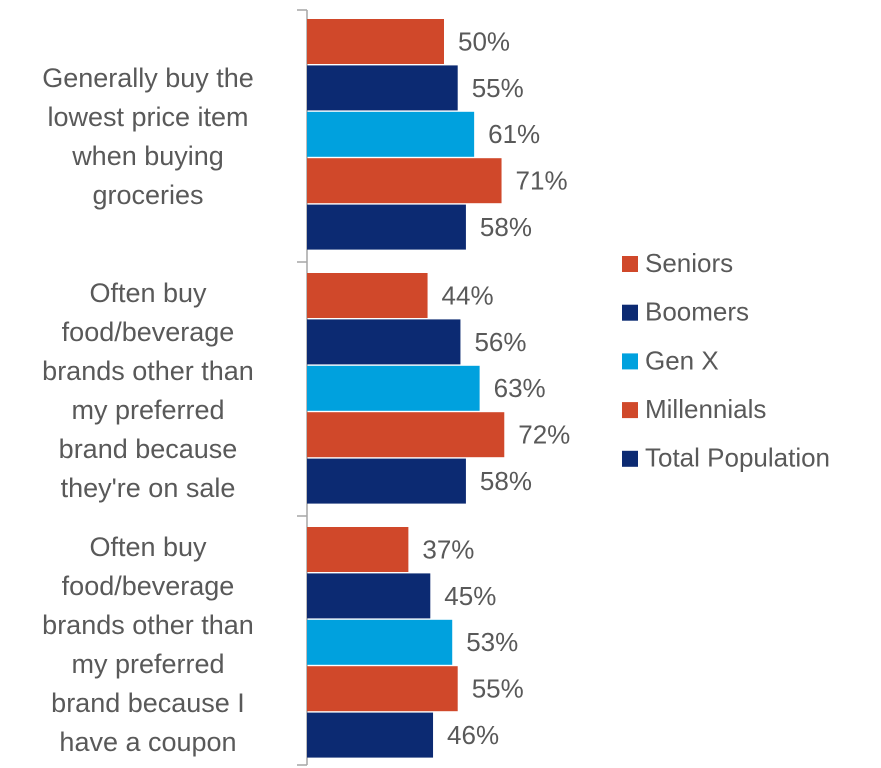 The image size is (881, 768). Describe the element at coordinates (473, 735) in the screenshot. I see `value-label: 46%` at that location.